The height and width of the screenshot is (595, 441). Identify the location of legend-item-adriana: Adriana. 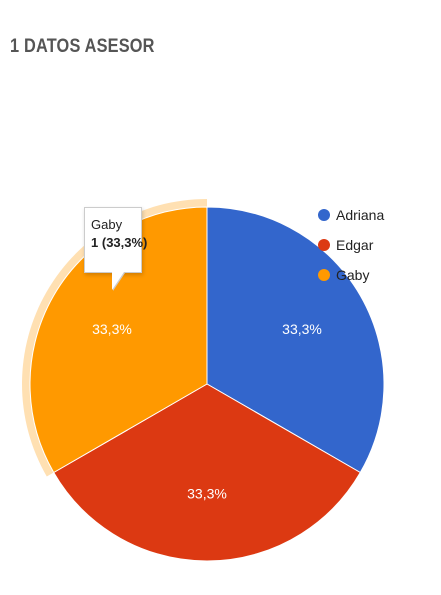
(351, 215).